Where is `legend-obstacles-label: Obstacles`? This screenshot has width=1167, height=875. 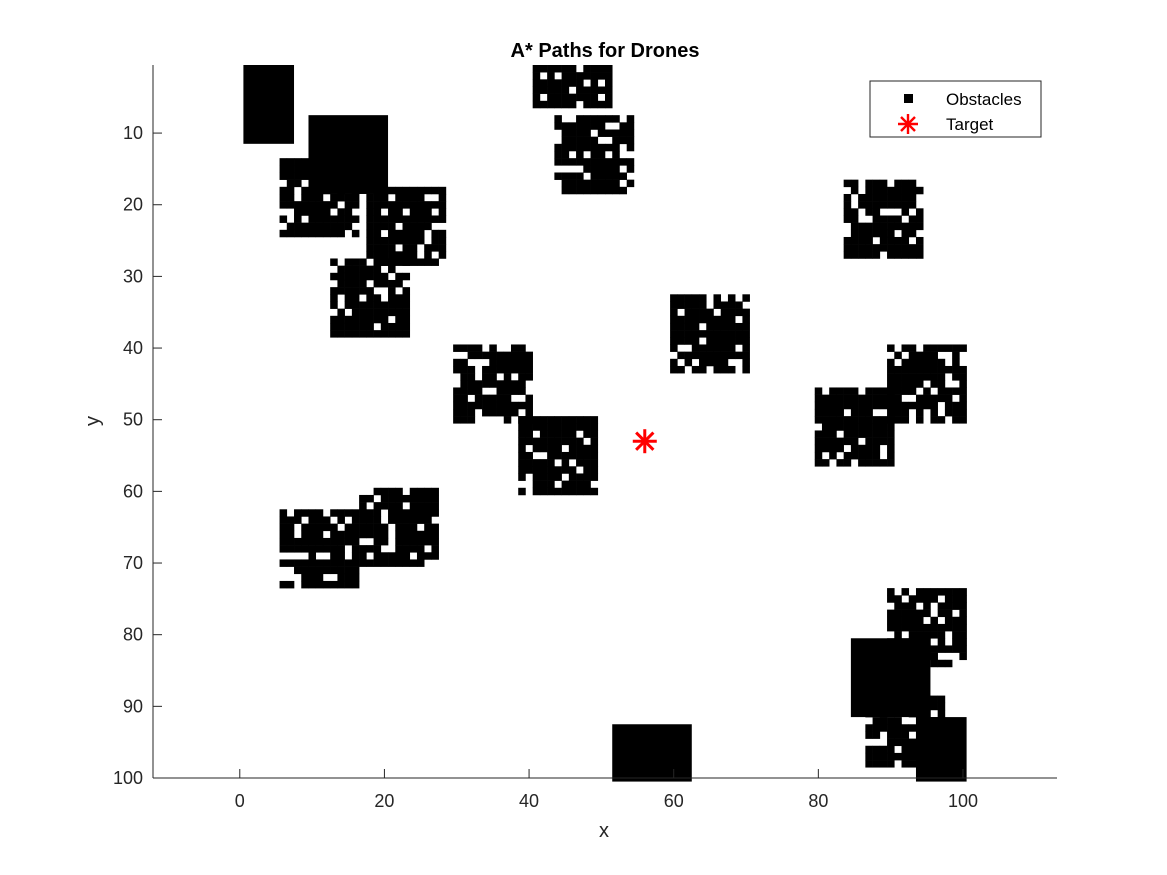 legend-obstacles-label: Obstacles is located at coordinates (984, 99).